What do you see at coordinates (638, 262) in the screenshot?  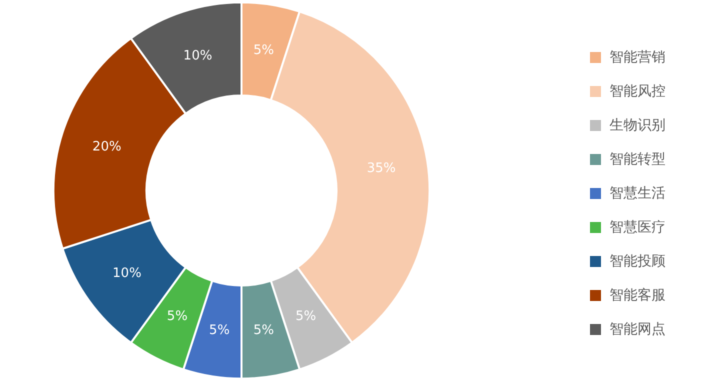 I see `legend-label: 智能投顾` at bounding box center [638, 262].